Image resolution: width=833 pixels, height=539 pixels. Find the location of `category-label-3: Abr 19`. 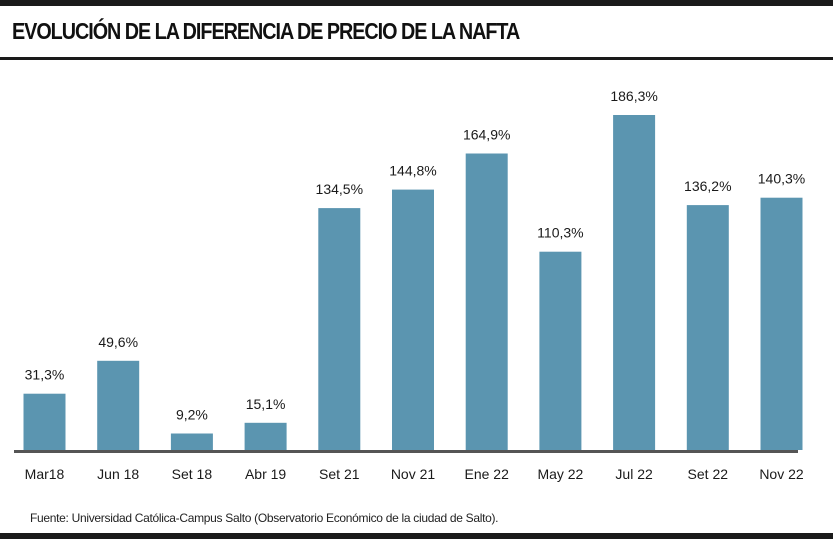

category-label-3: Abr 19 is located at coordinates (265, 474).